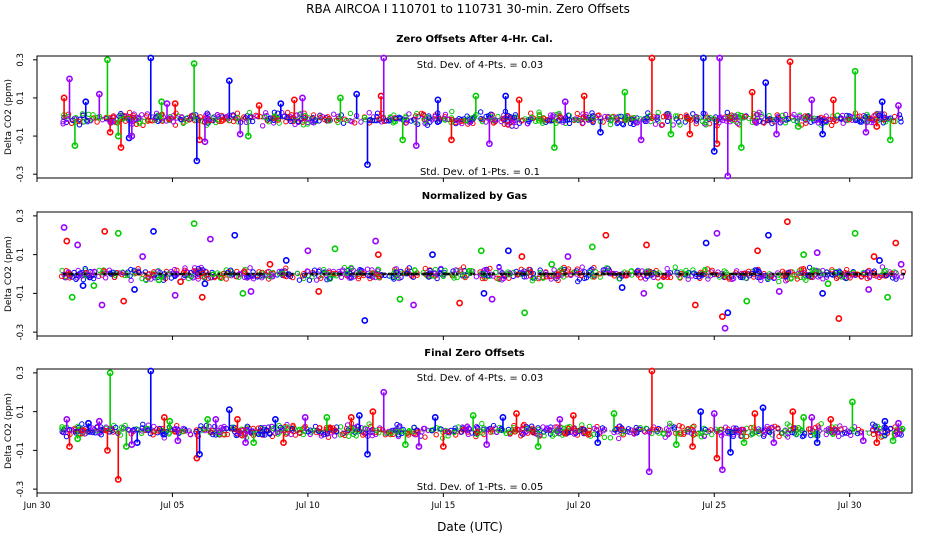 The width and height of the screenshot is (936, 540). I want to click on annotation-1pts: Std. Dev. of 1-Pts. = 0.05, so click(480, 487).